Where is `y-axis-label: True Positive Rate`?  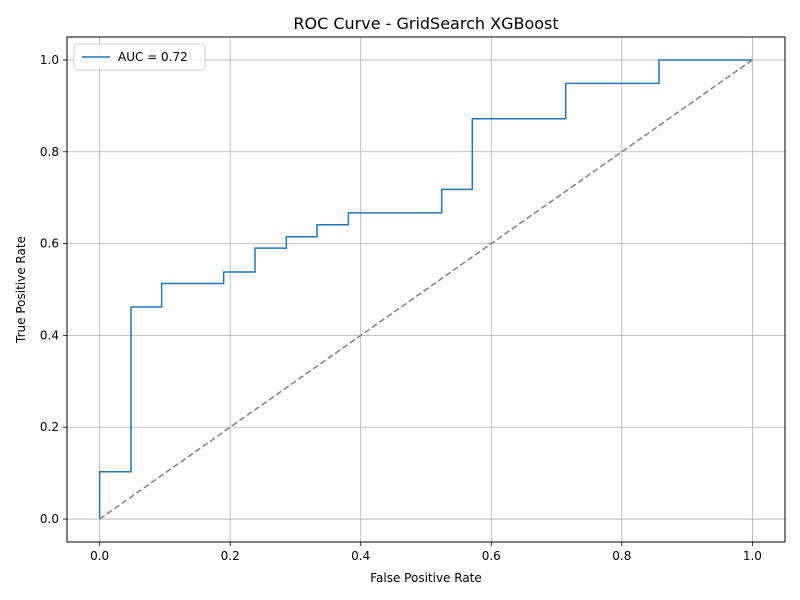
y-axis-label: True Positive Rate is located at coordinates (21, 290).